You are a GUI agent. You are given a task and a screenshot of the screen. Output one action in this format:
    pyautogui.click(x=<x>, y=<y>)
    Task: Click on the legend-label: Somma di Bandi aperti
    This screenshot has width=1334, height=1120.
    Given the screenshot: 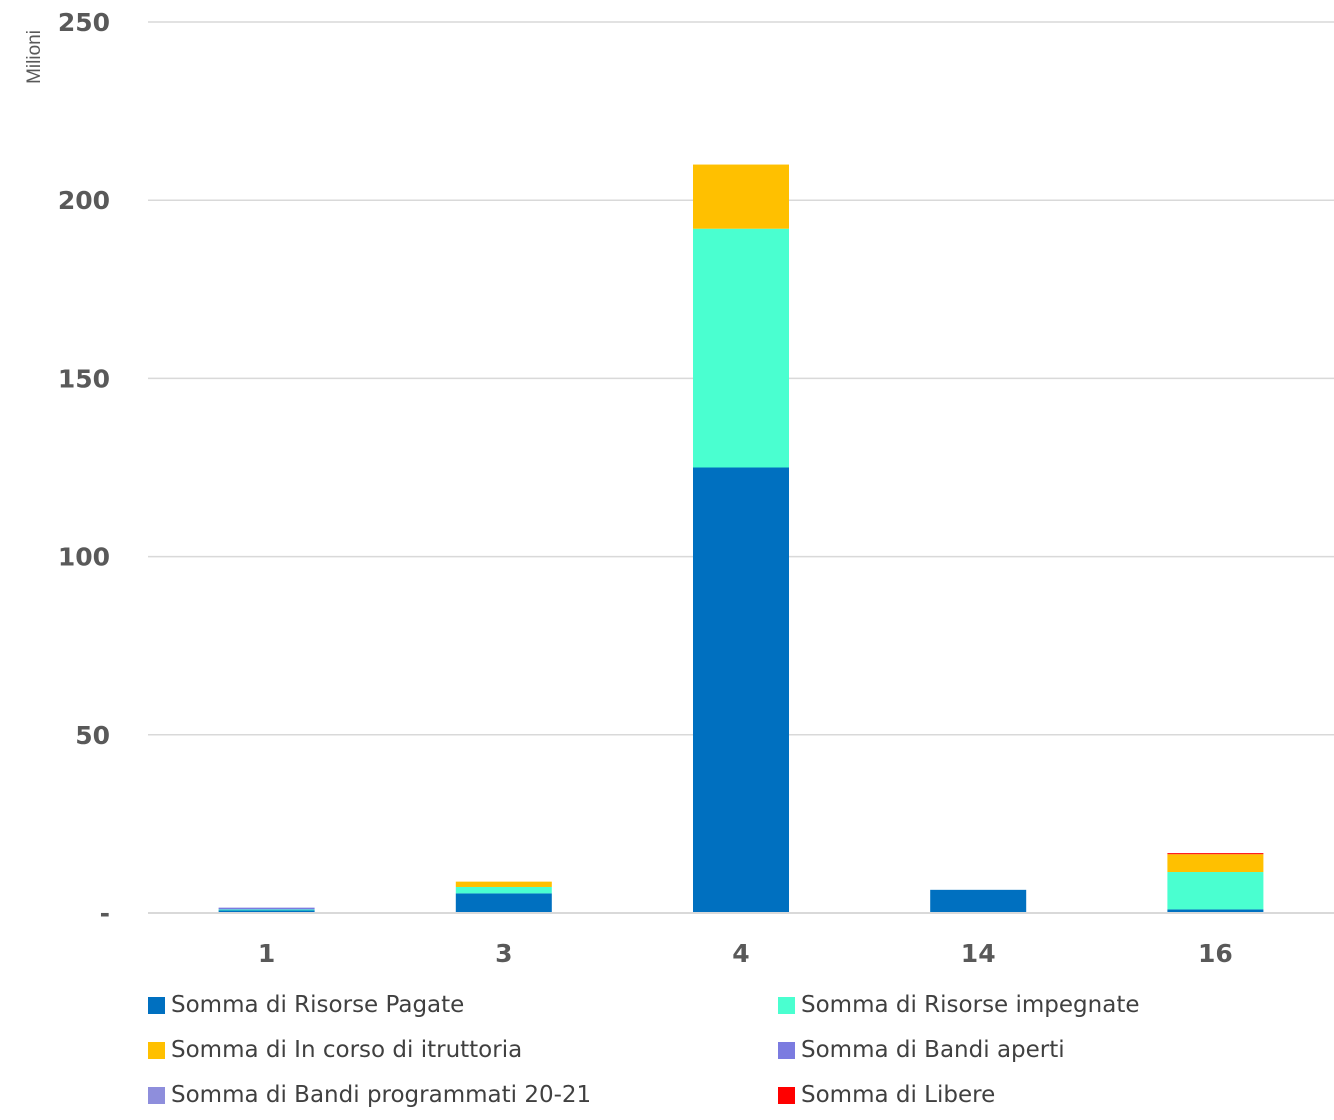 What is the action you would take?
    pyautogui.click(x=933, y=1050)
    